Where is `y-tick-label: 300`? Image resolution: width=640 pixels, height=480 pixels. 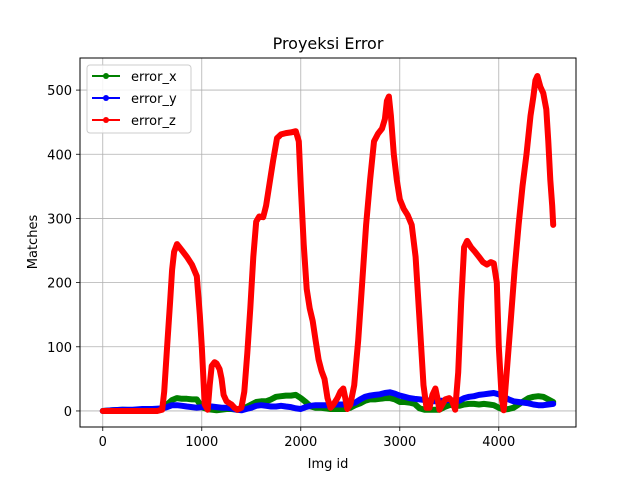 y-tick-label: 300 is located at coordinates (59, 219).